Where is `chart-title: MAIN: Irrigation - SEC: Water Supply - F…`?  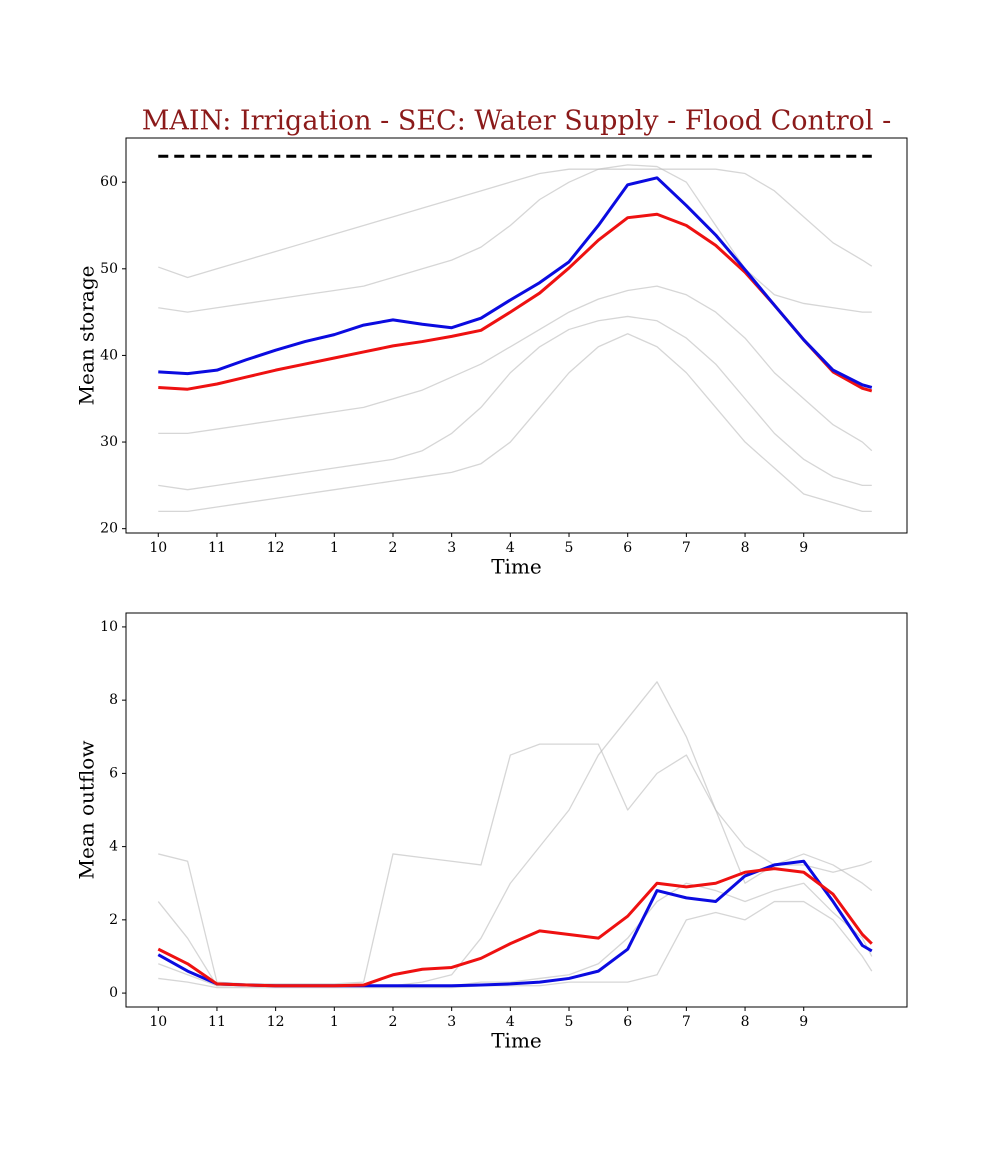 chart-title: MAIN: Irrigation - SEC: Water Supply - F… is located at coordinates (516, 121).